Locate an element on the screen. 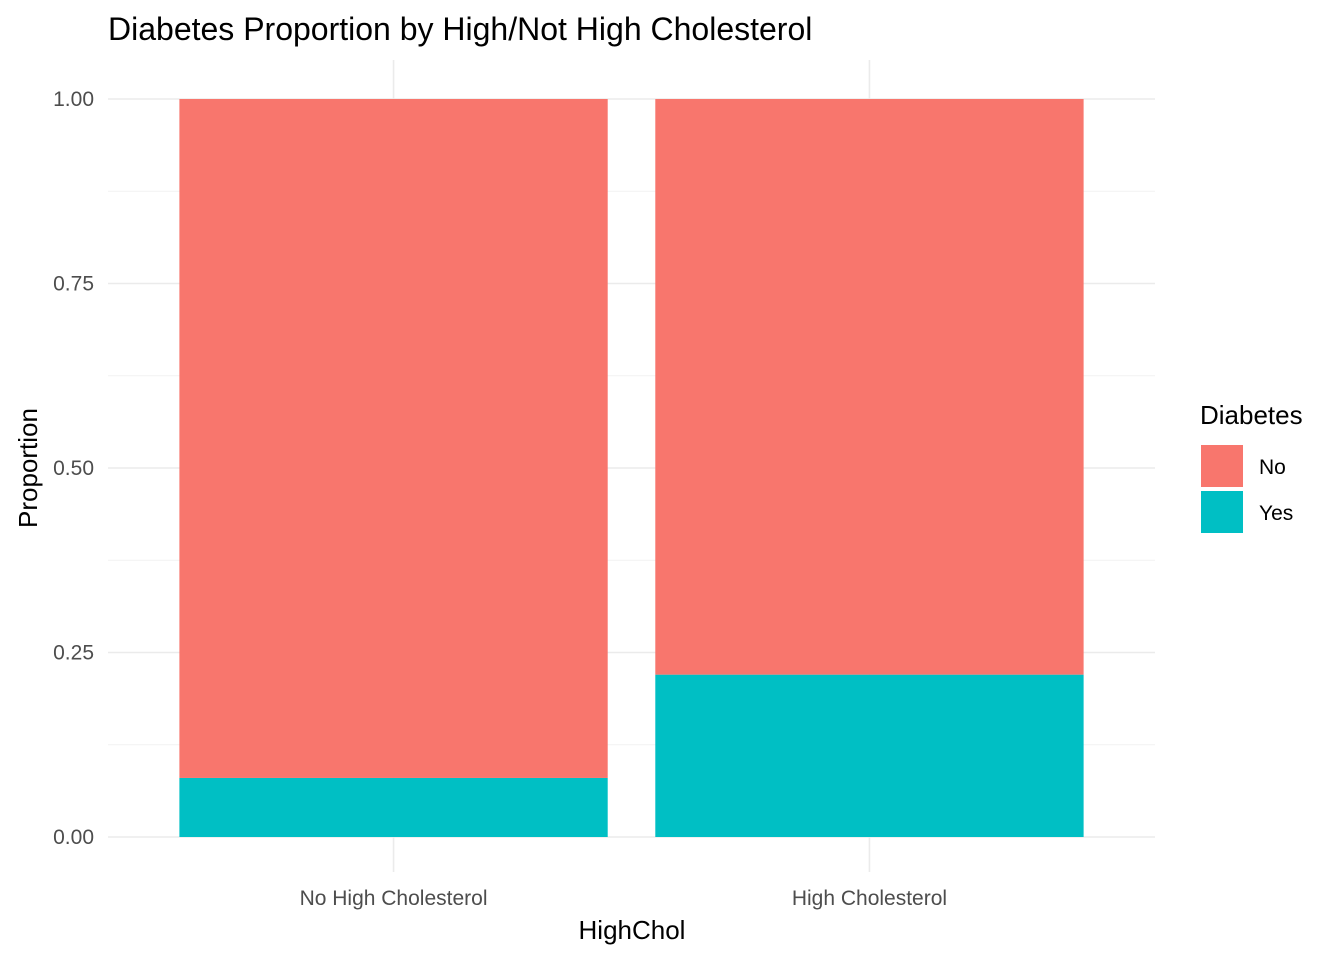 The height and width of the screenshot is (960, 1344). legend-key-no is located at coordinates (1222, 466).